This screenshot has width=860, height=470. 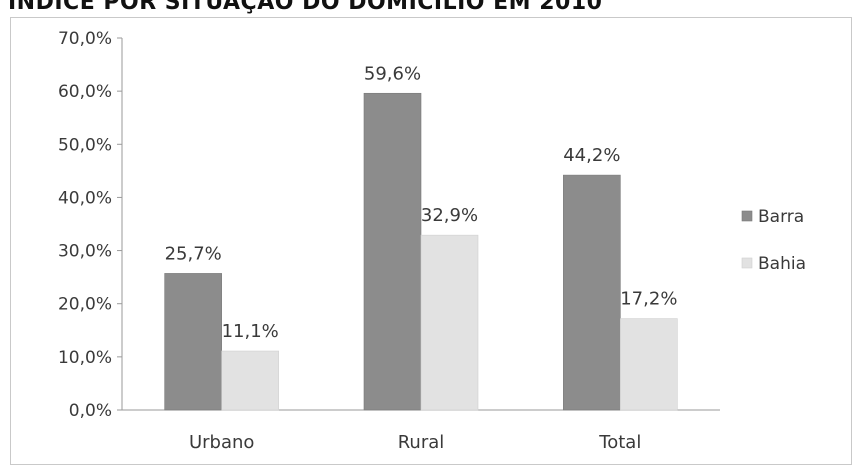 What do you see at coordinates (85, 358) in the screenshot?
I see `y-tick-label: 10,0%` at bounding box center [85, 358].